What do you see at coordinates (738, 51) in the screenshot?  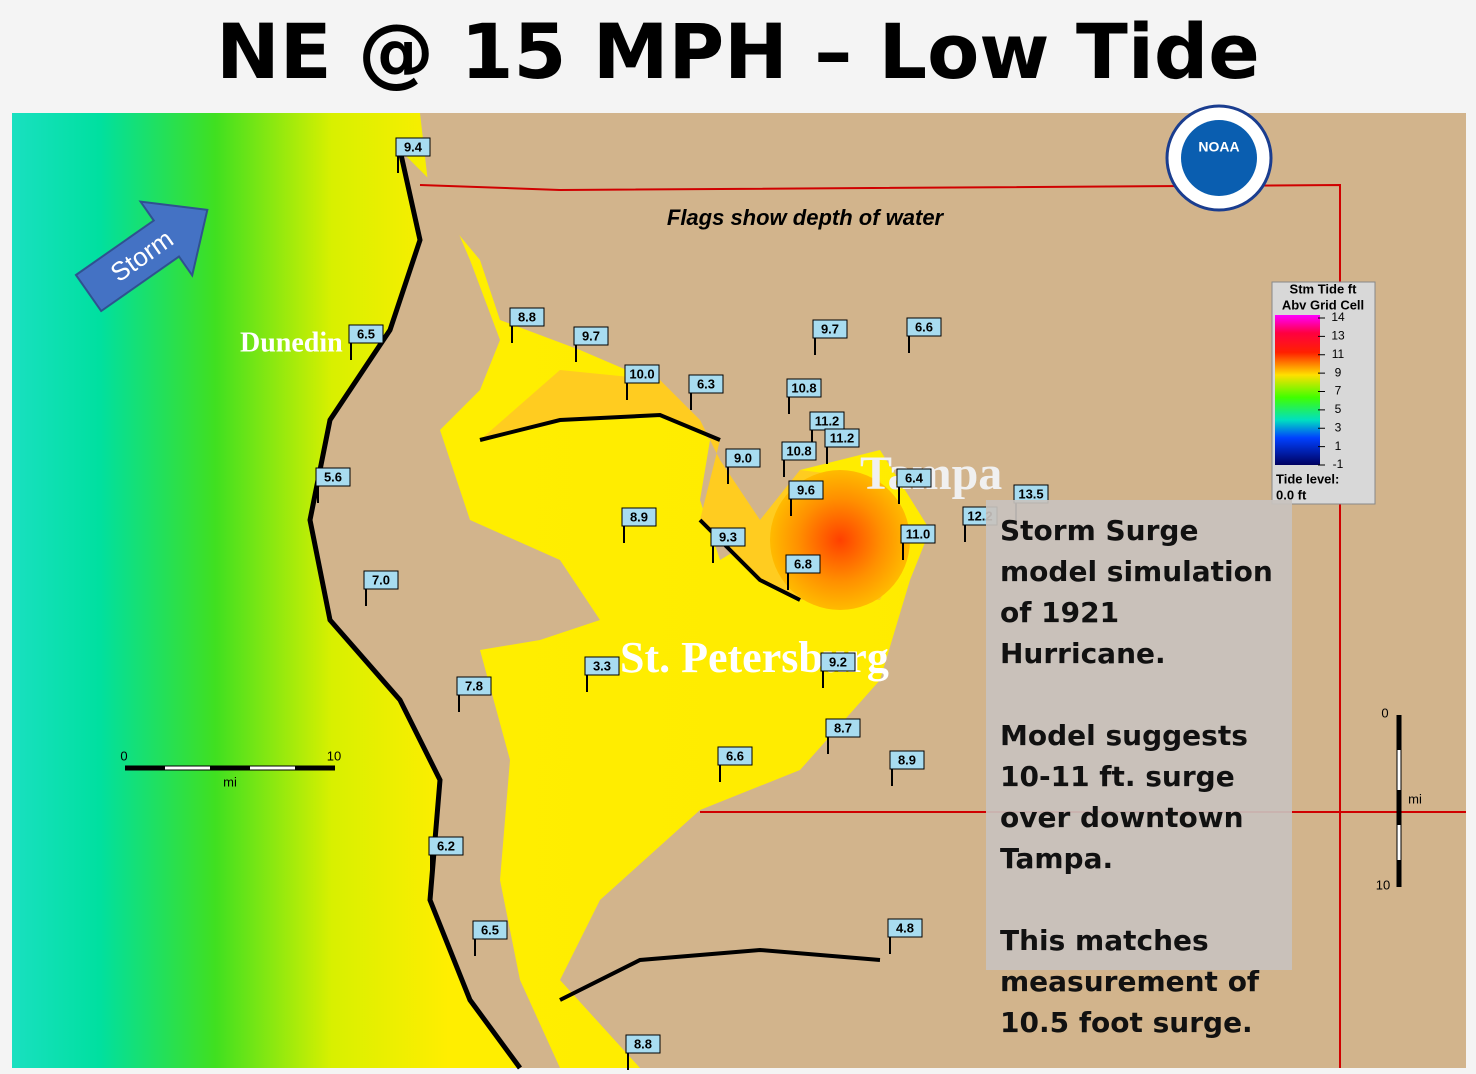 I see `title: NE @ 15 MPH – Low Tide` at bounding box center [738, 51].